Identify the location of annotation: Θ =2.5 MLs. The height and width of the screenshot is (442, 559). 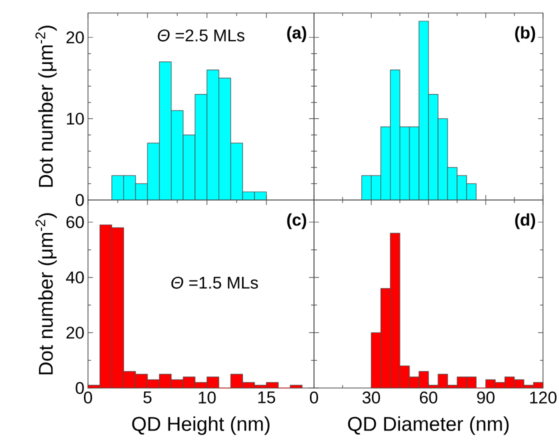
(201, 35).